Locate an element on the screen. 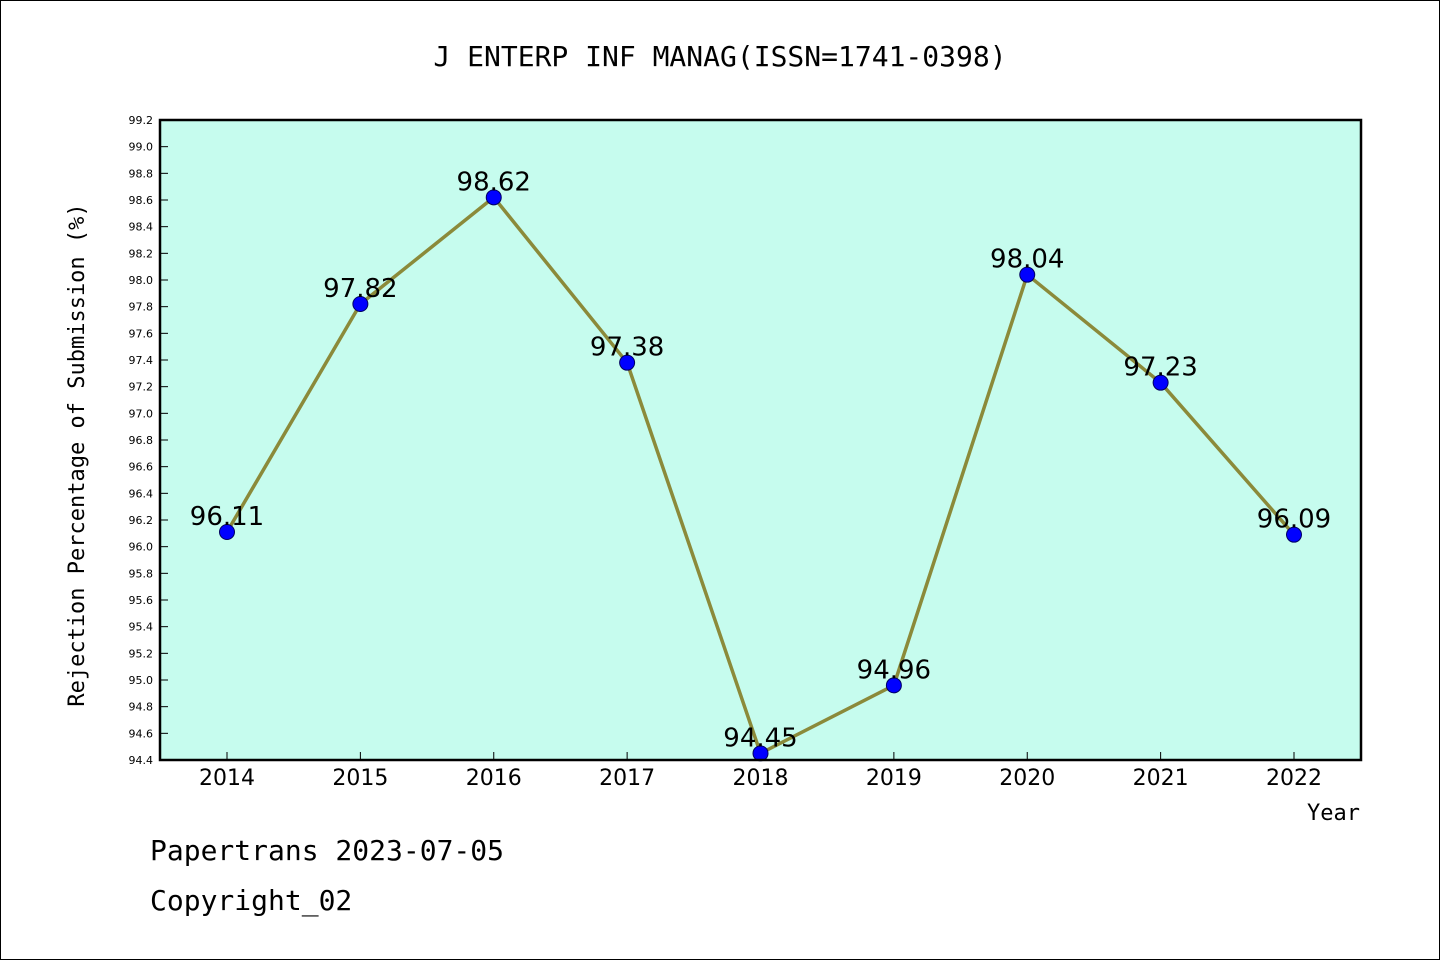  data-value-label: 94.45 is located at coordinates (760, 738).